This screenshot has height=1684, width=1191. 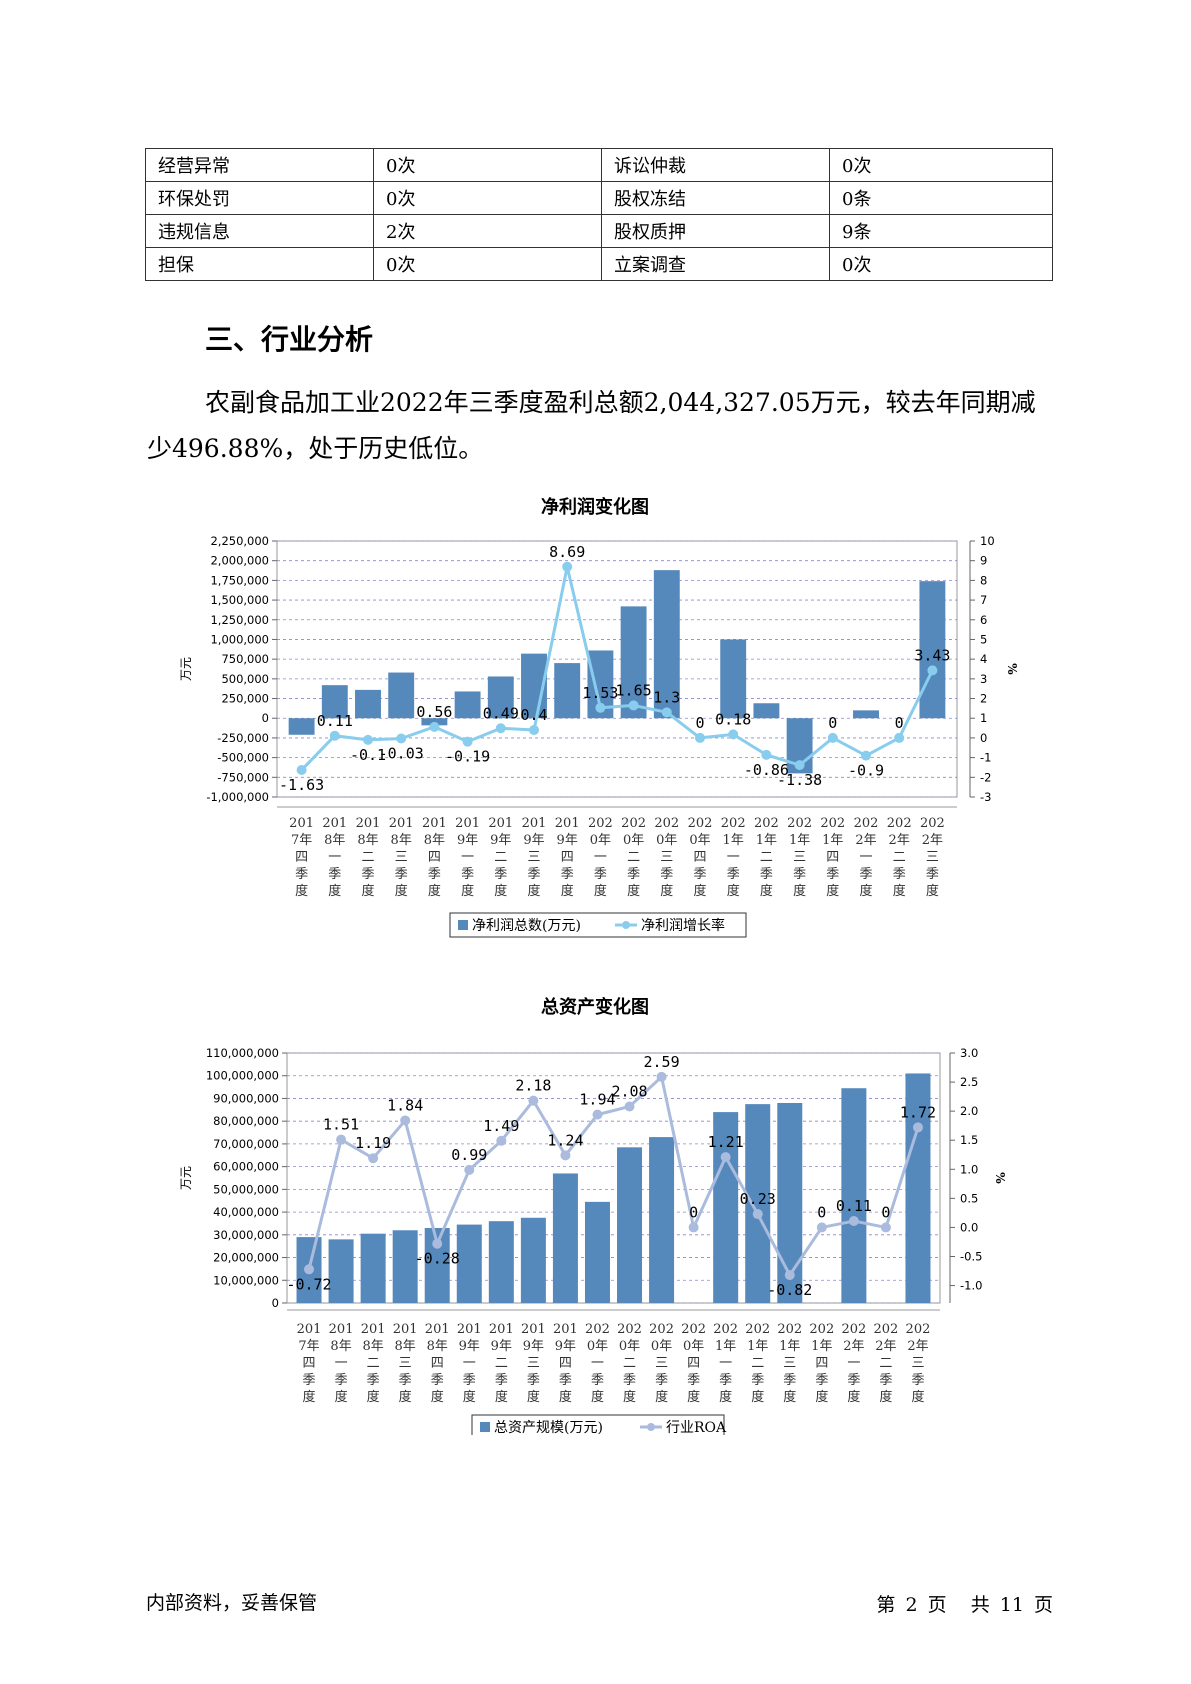 I want to click on data-label: 1.21, so click(x=726, y=1142).